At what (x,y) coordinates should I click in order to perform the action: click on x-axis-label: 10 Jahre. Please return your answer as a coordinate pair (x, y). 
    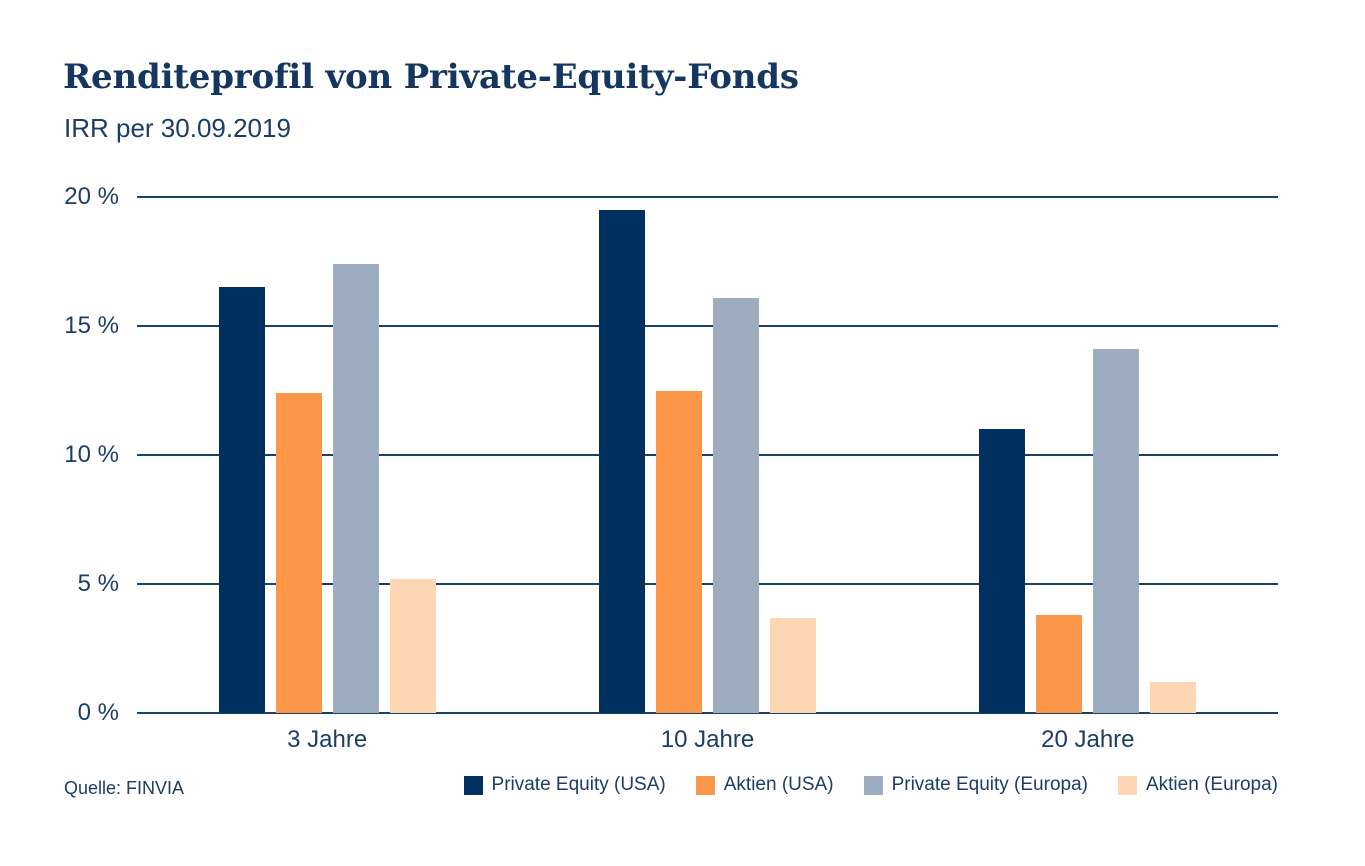
    Looking at the image, I should click on (707, 739).